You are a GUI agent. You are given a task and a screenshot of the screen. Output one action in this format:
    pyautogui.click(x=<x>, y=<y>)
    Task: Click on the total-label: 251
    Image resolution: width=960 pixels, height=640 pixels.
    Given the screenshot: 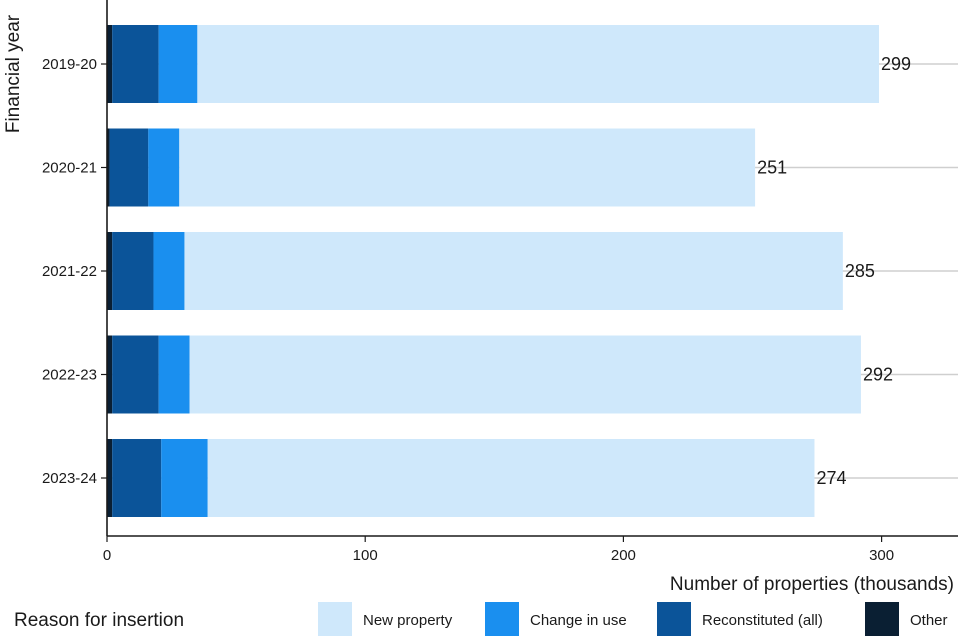 What is the action you would take?
    pyautogui.click(x=772, y=168)
    